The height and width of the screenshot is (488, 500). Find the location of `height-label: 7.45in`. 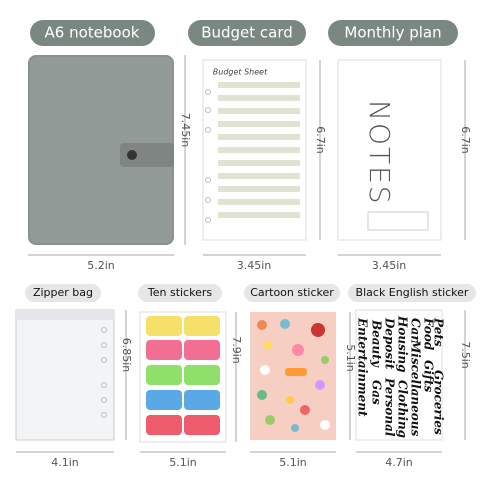

height-label: 7.45in is located at coordinates (185, 130).